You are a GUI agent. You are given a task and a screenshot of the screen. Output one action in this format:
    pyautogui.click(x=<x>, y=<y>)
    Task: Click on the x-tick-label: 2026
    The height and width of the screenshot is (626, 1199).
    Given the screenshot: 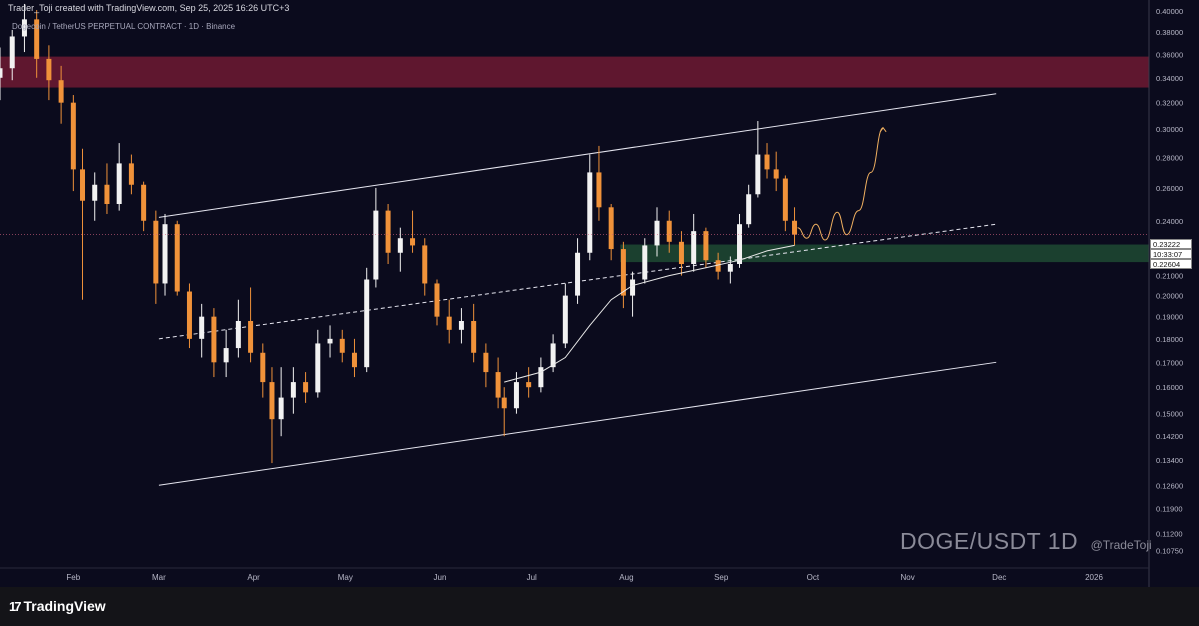 What is the action you would take?
    pyautogui.click(x=1094, y=577)
    